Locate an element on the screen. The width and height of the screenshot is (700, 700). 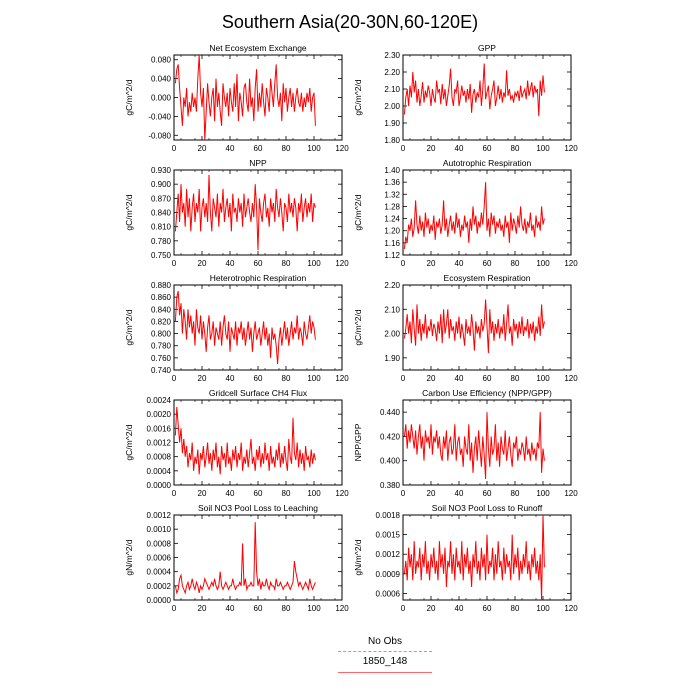
panel-4-xtick-label: 20 is located at coordinates (202, 378).